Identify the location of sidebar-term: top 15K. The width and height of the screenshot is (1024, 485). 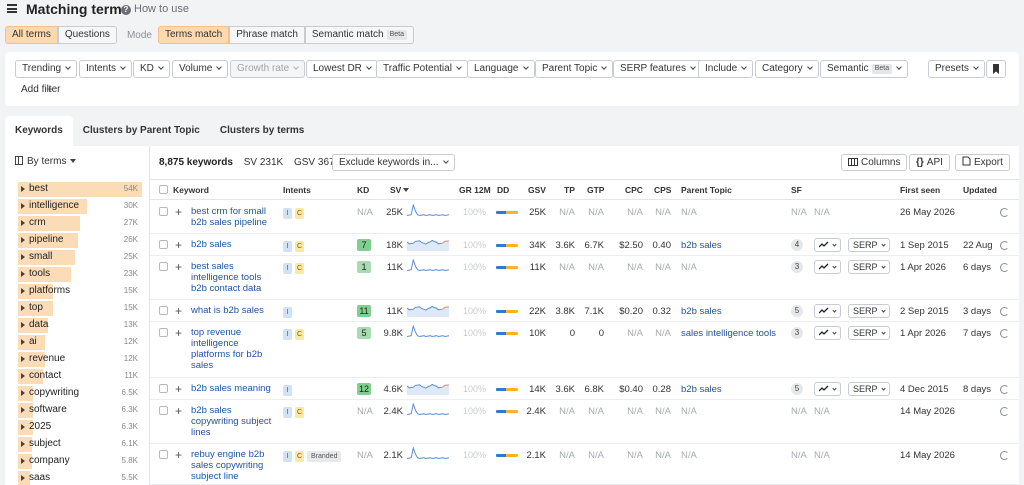
(80, 308).